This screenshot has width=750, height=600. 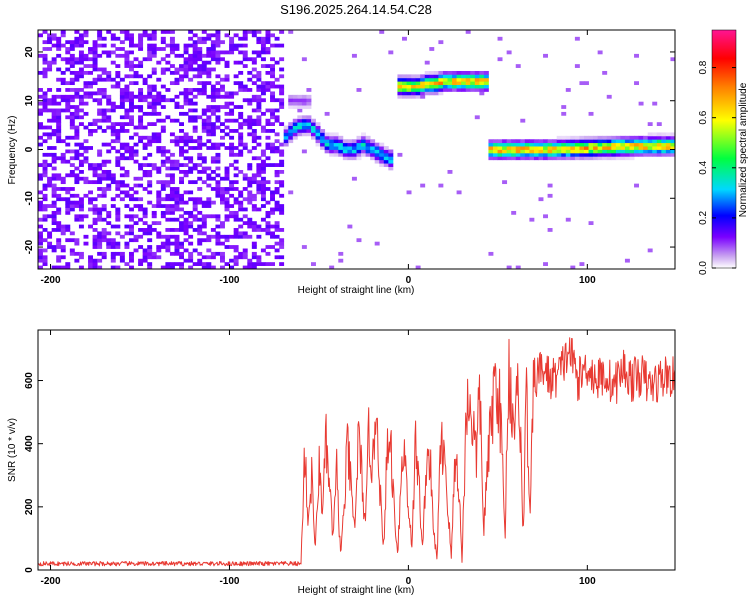 What do you see at coordinates (703, 268) in the screenshot?
I see `colorbar-tick-label: 0.0` at bounding box center [703, 268].